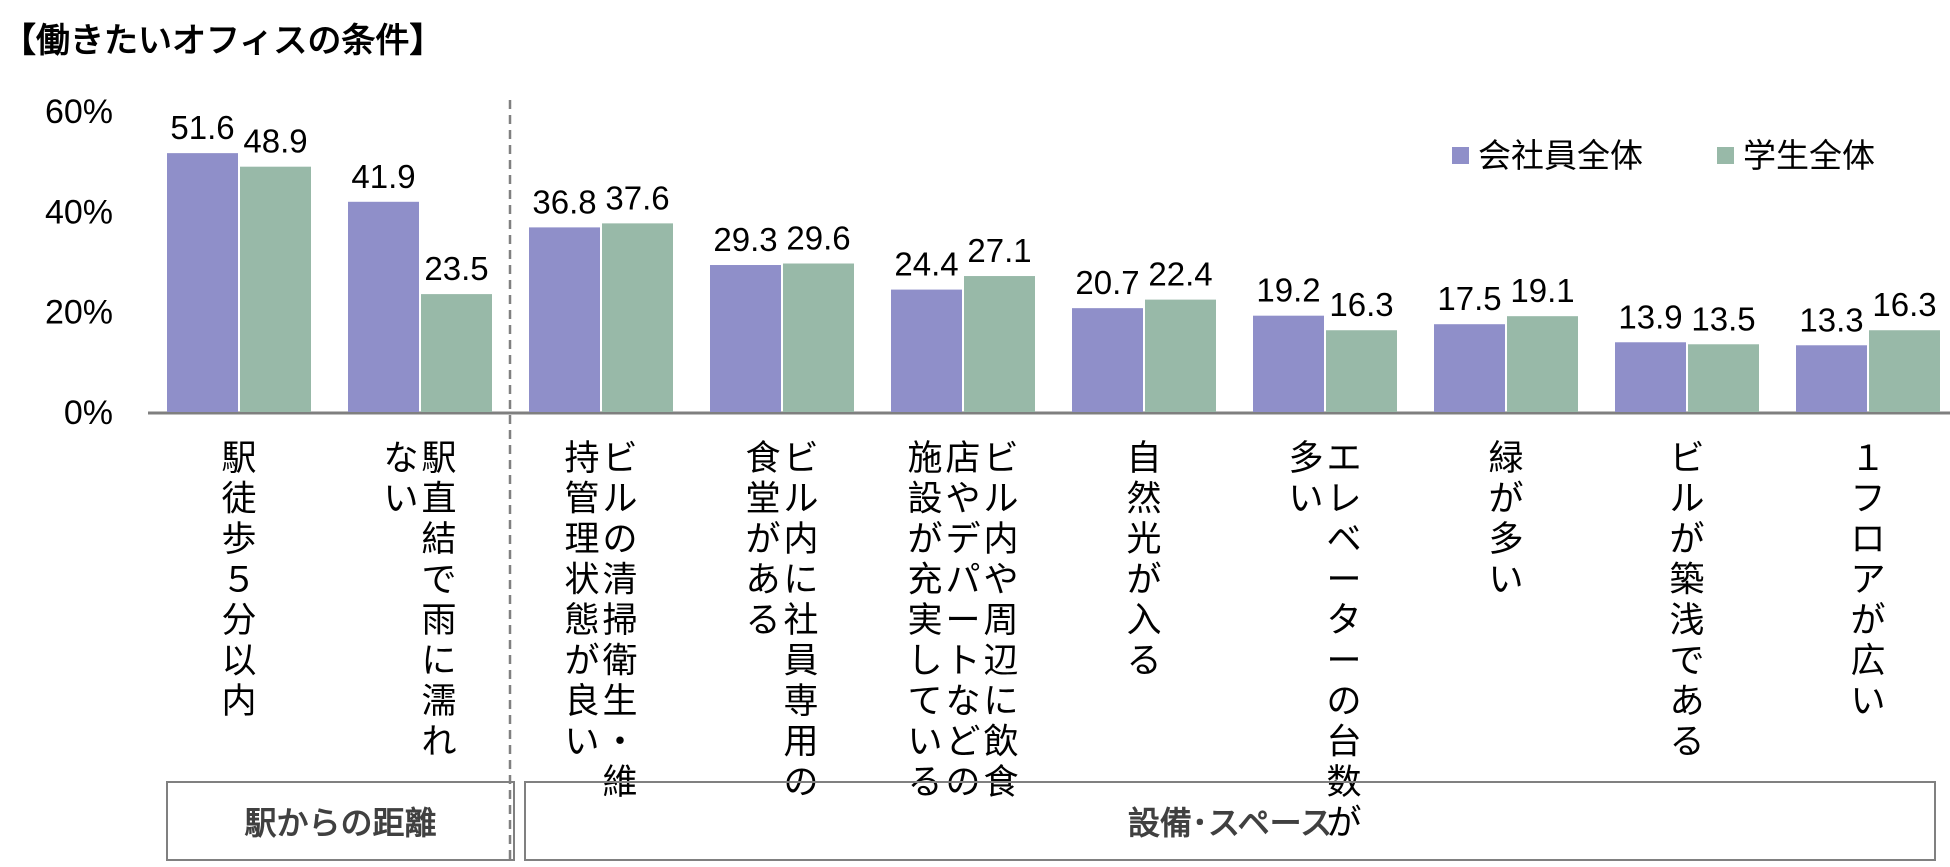  I want to click on data-label: 19.2, so click(1288, 290).